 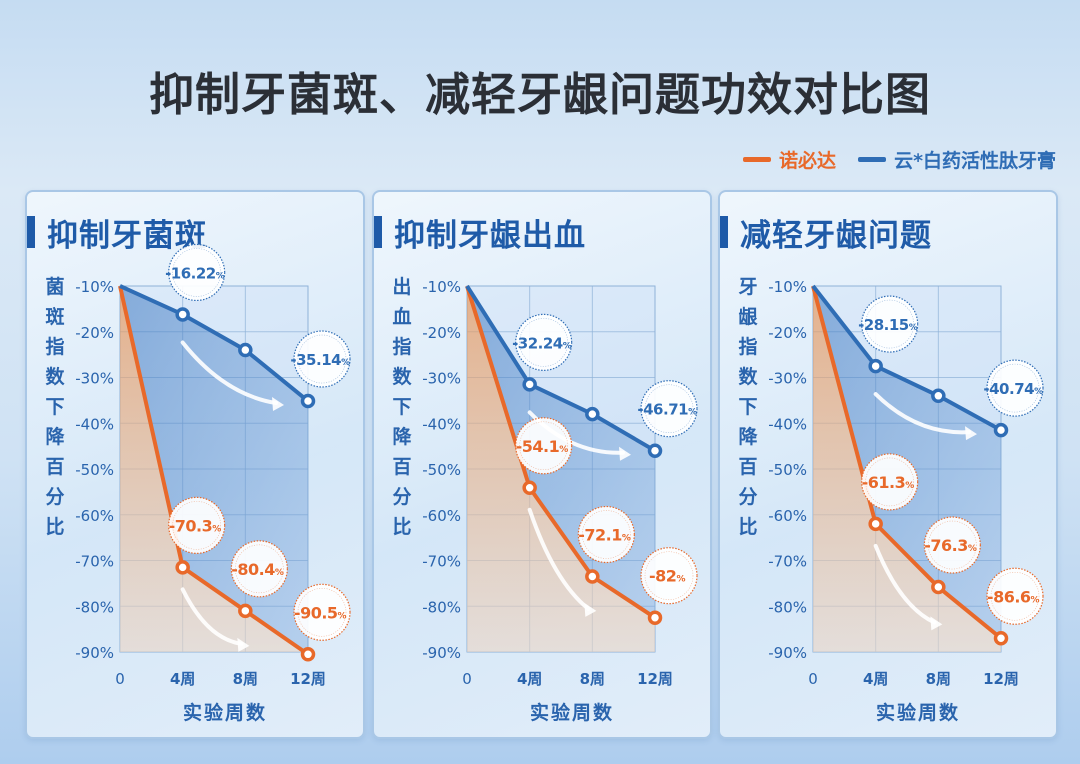 I want to click on y-tick-label: -90%, so click(x=441, y=653).